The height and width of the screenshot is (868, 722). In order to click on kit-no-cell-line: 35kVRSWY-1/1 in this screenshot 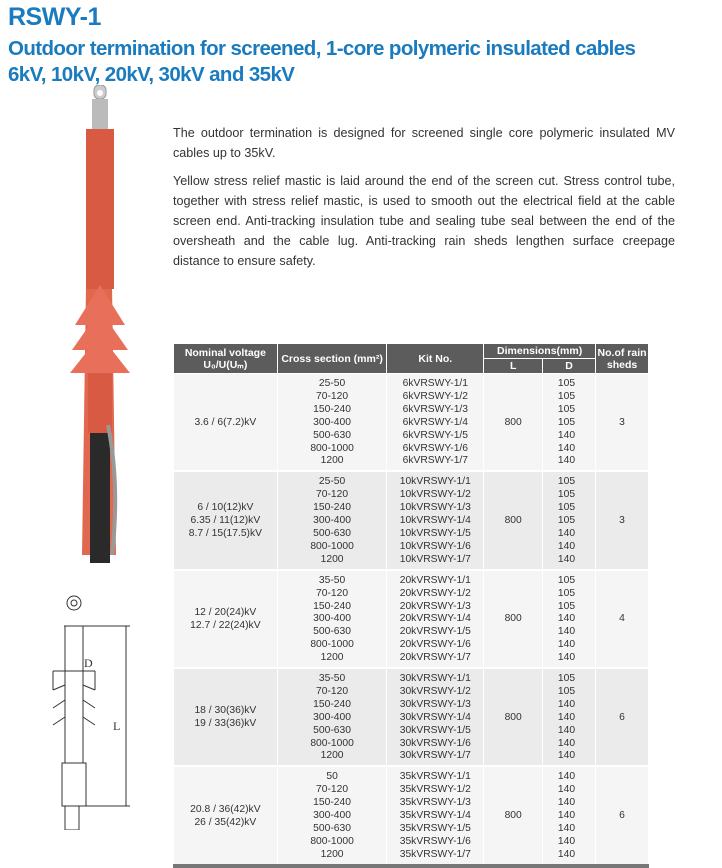, I will do `click(435, 777)`.